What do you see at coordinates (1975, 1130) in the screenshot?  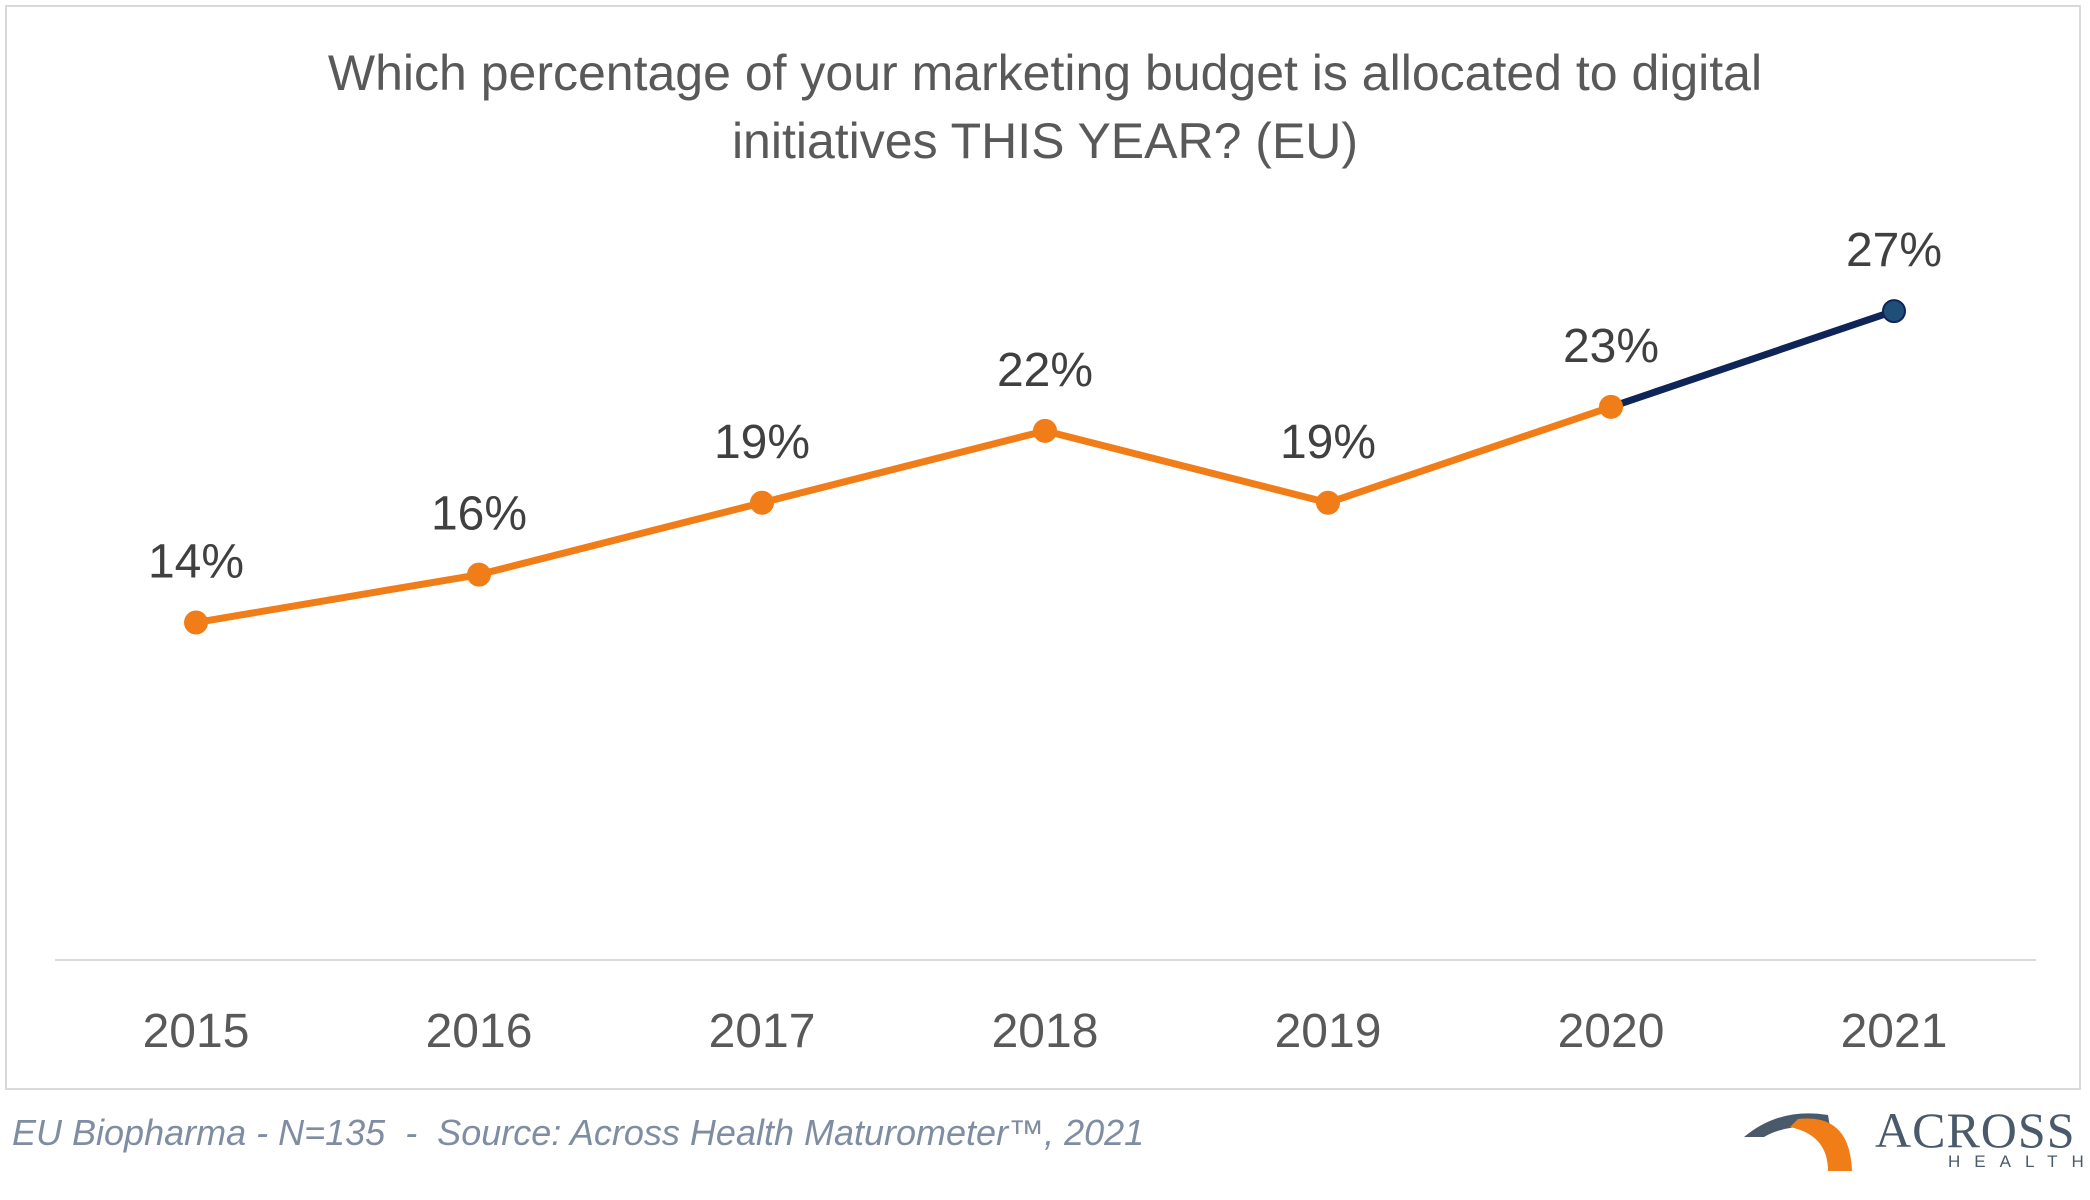 I see `logo-wordmark: ACROSS` at bounding box center [1975, 1130].